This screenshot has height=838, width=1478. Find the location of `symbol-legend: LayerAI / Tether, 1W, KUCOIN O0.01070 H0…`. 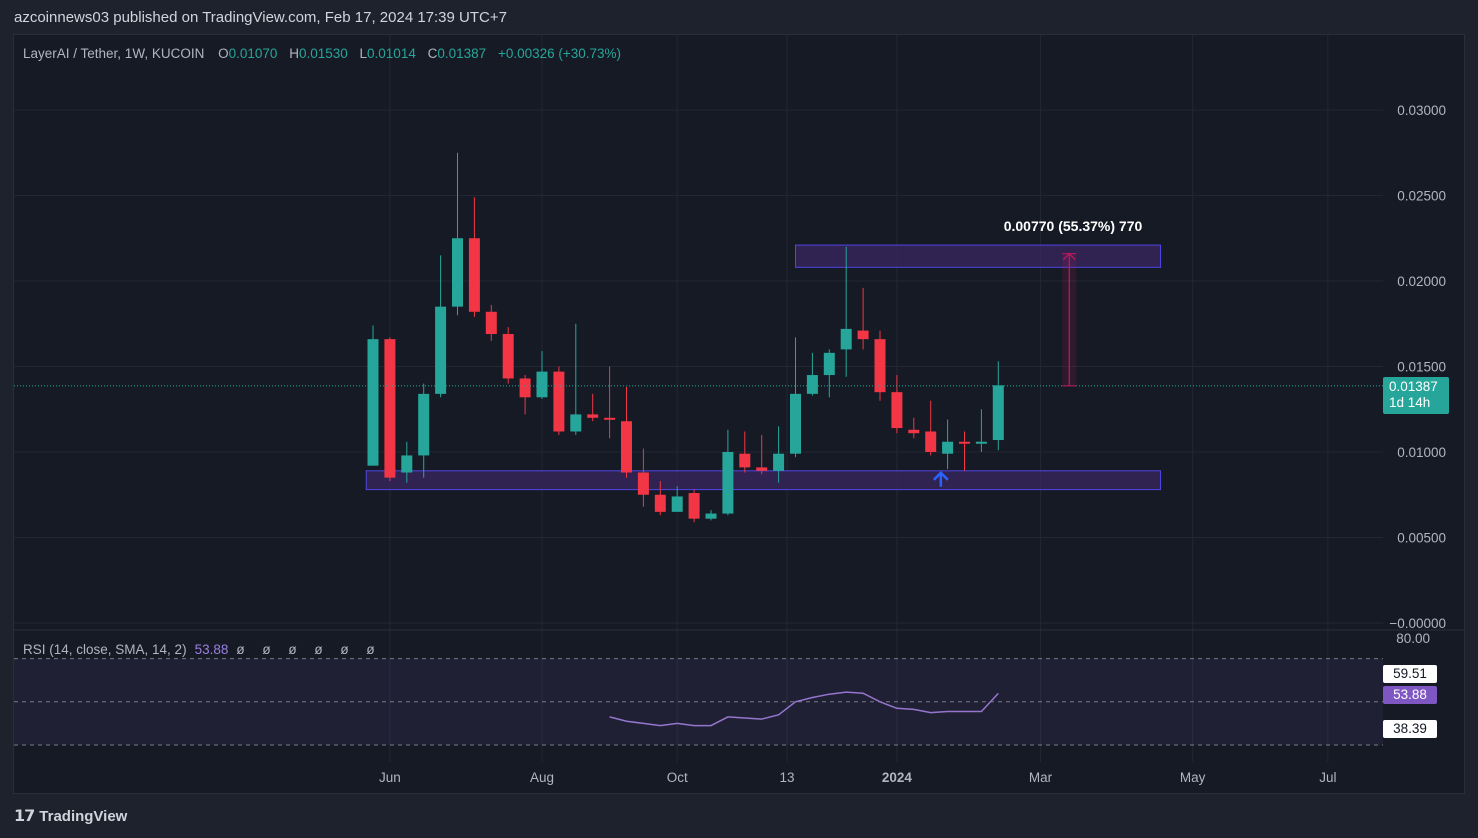

symbol-legend: LayerAI / Tether, 1W, KUCOIN O0.01070 H0… is located at coordinates (326, 53).